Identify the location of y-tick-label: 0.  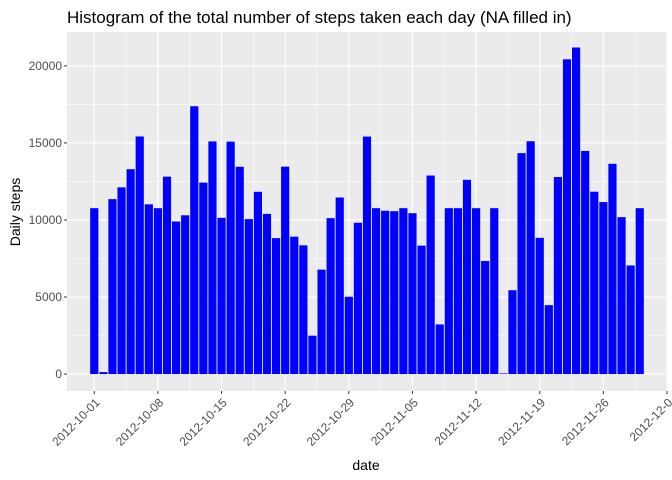
(58, 374).